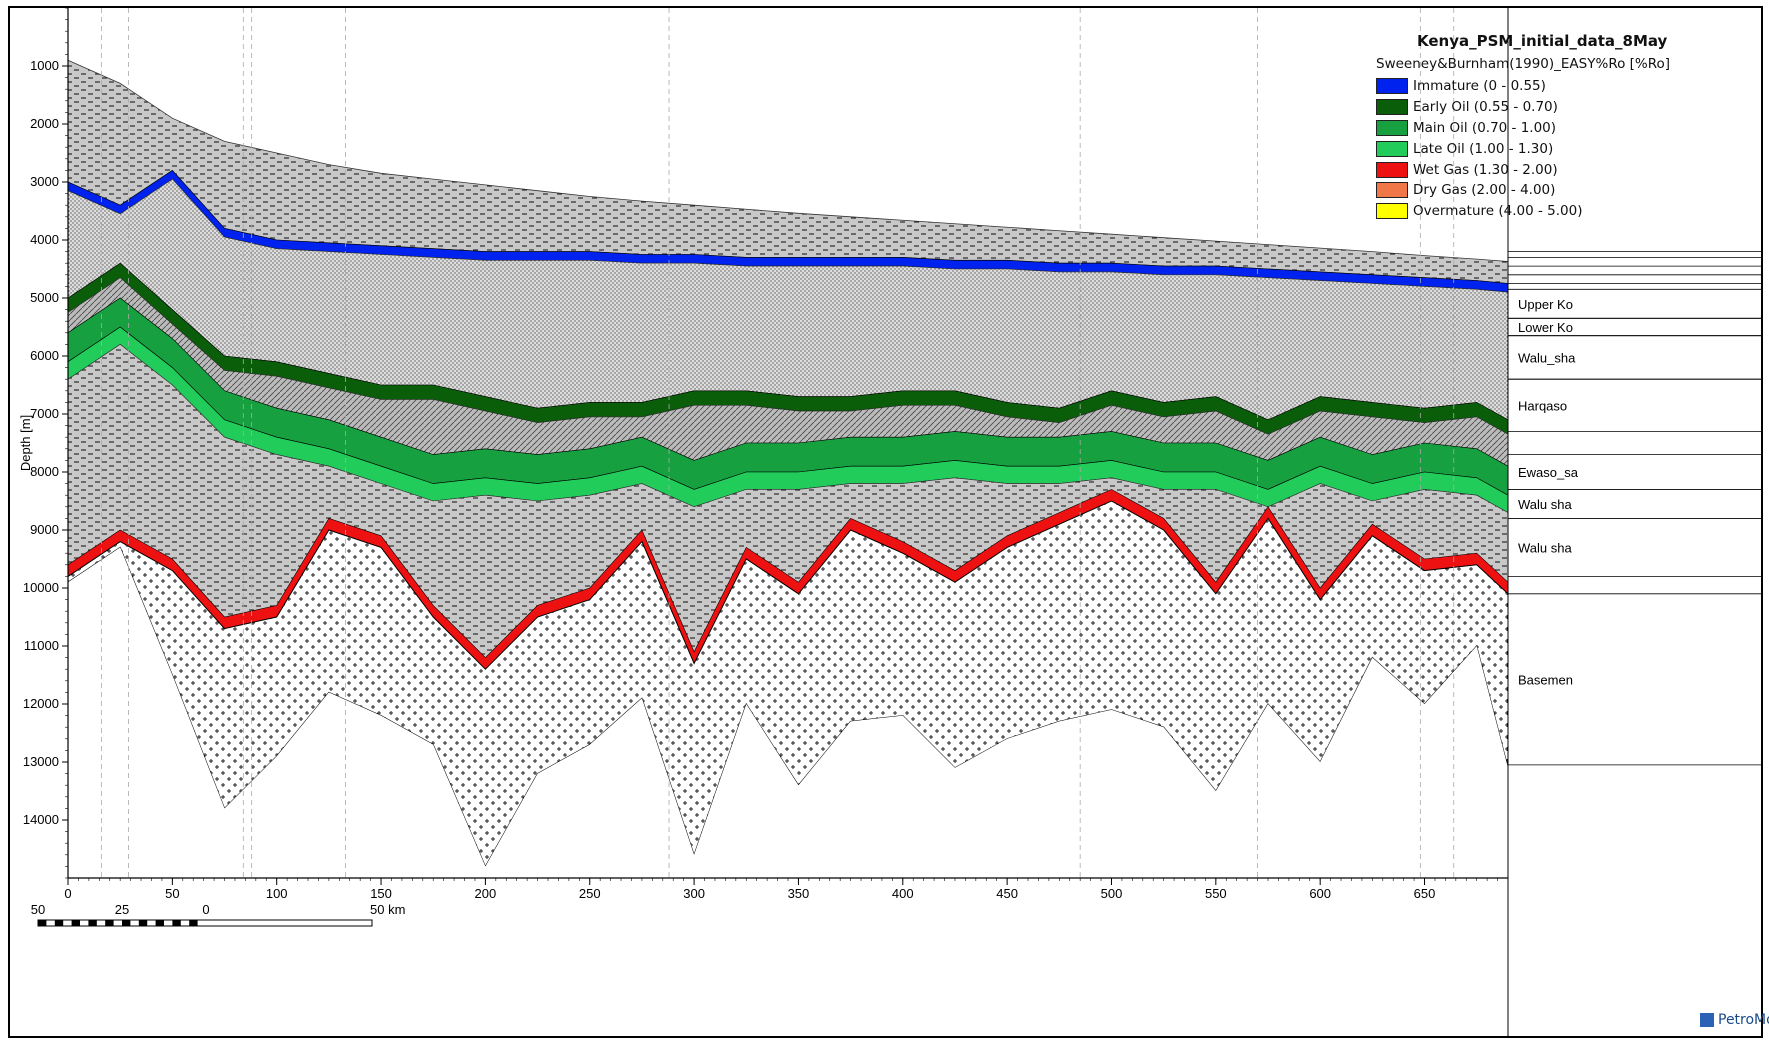 The image size is (1769, 1044). What do you see at coordinates (44, 471) in the screenshot?
I see `y-tick-label: 8000` at bounding box center [44, 471].